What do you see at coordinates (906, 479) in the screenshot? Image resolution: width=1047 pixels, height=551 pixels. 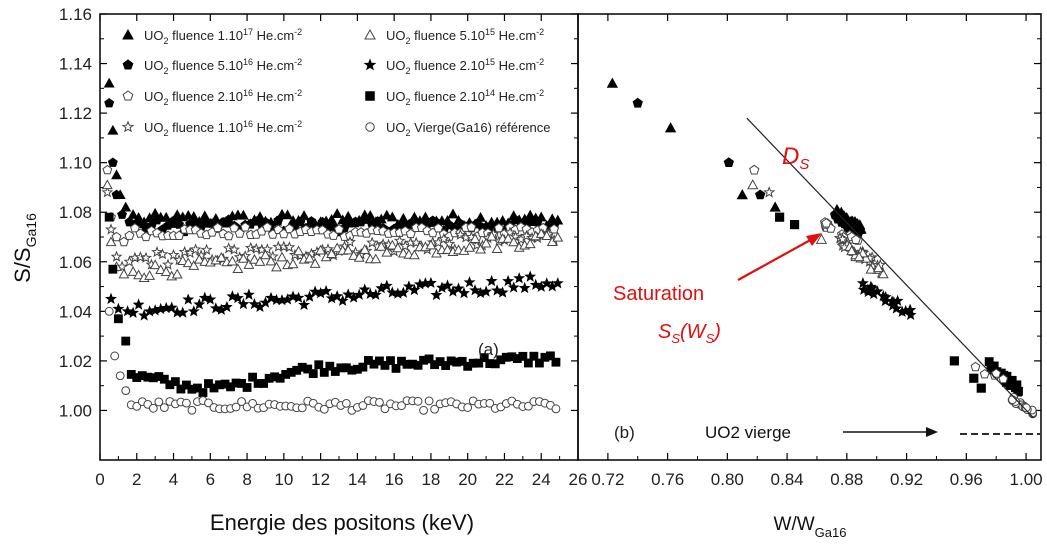 I see `x-tick-label: 0.92` at bounding box center [906, 479].